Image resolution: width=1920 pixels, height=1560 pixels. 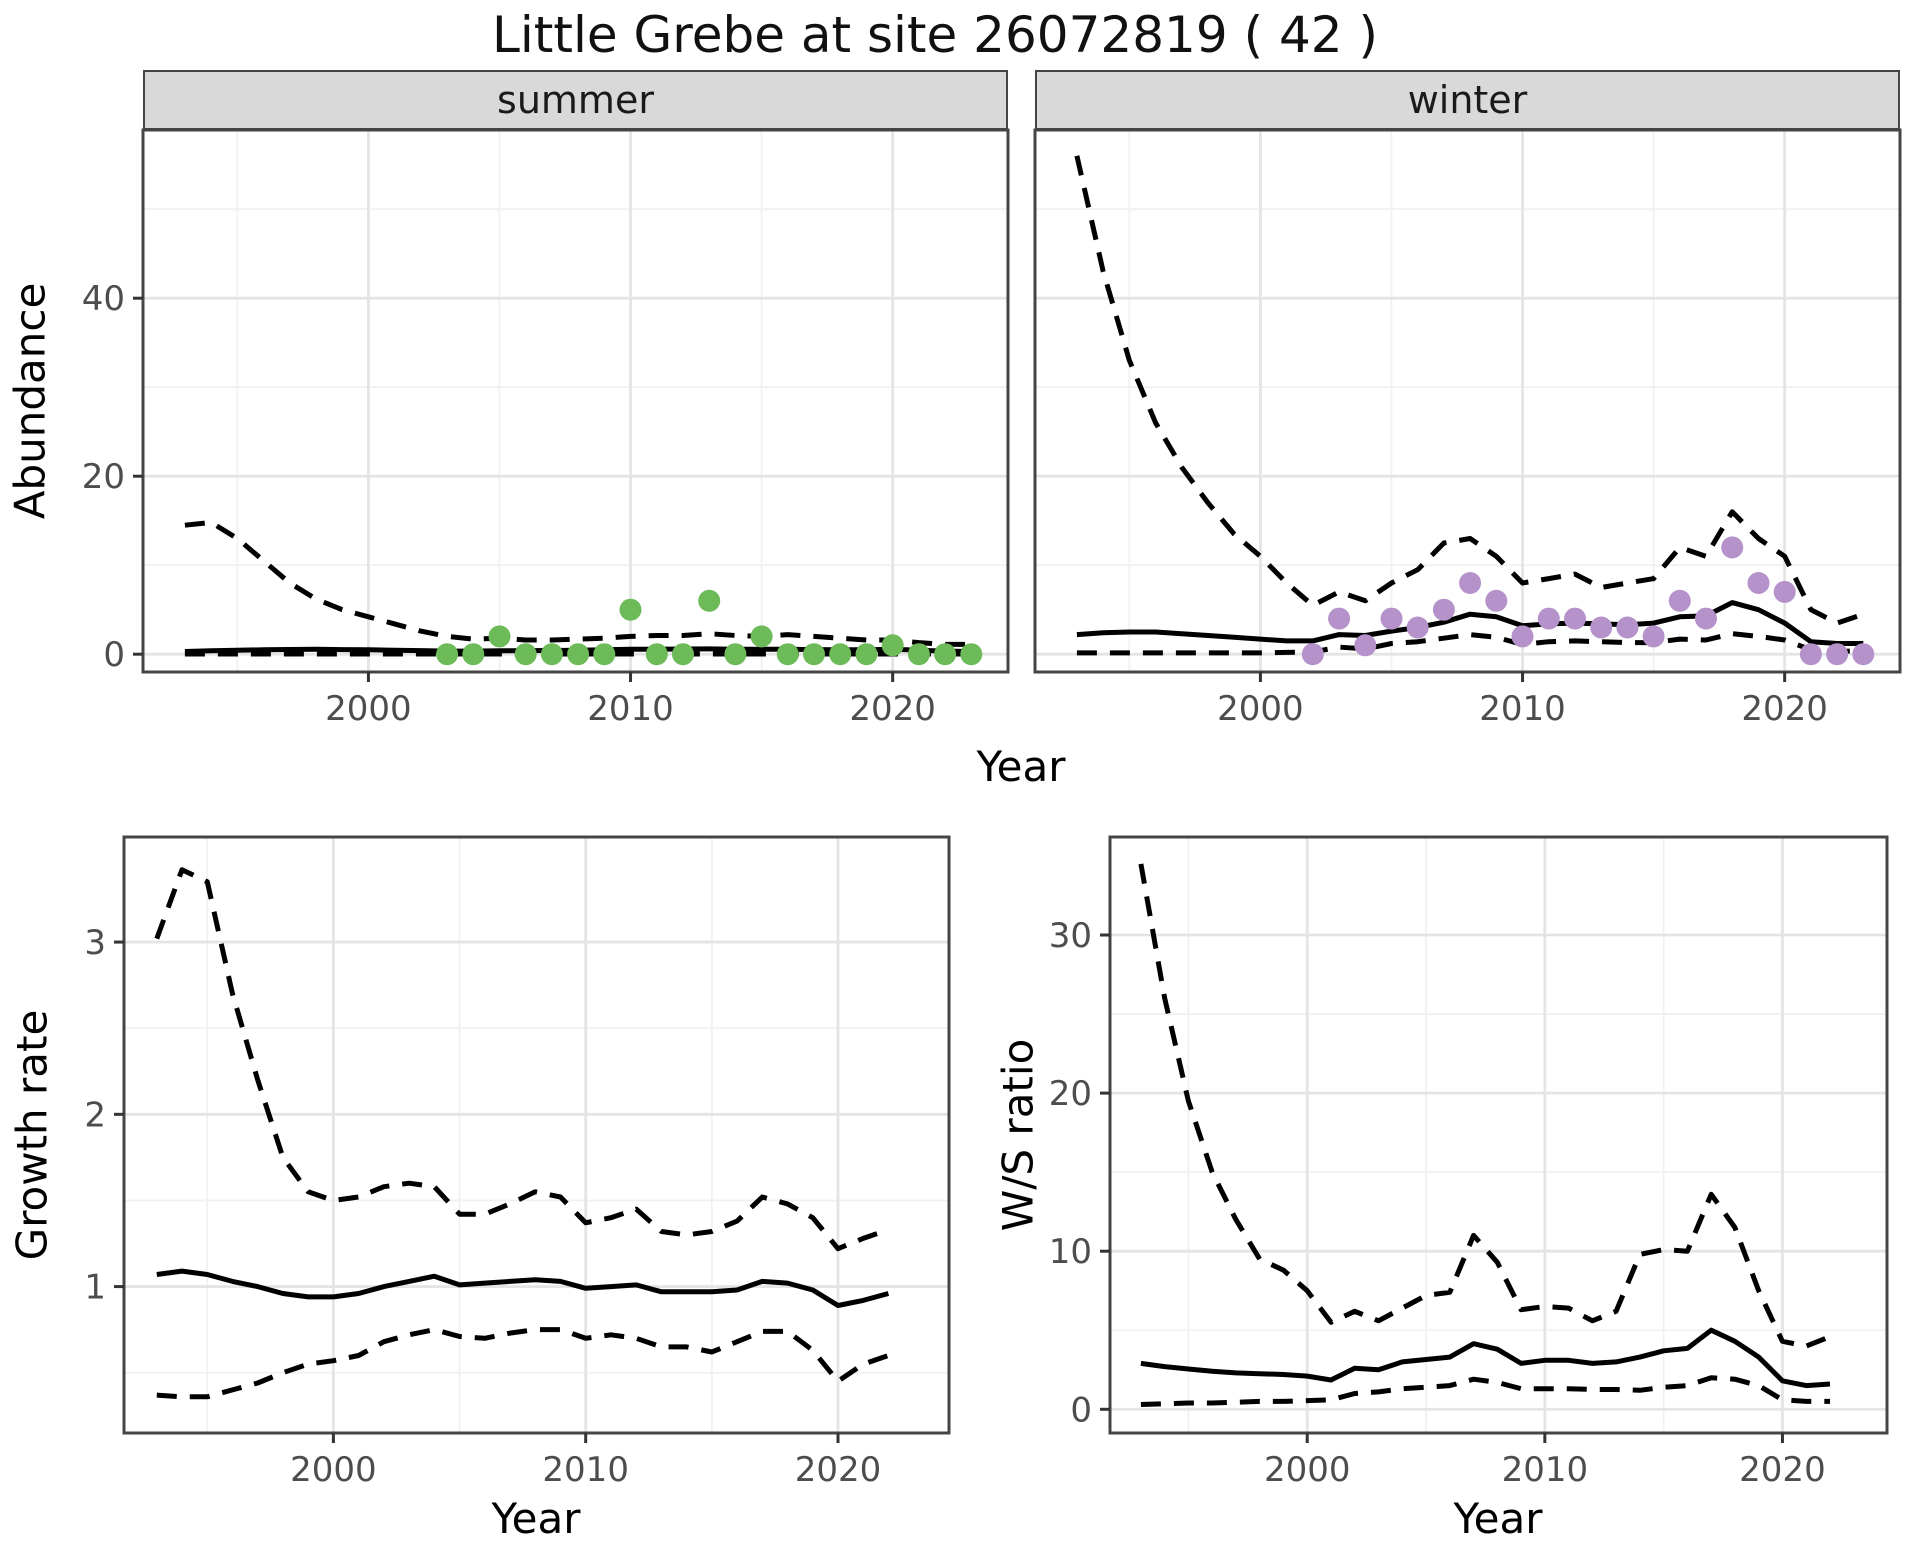 What do you see at coordinates (95, 1288) in the screenshot?
I see `y-tick-label: 1` at bounding box center [95, 1288].